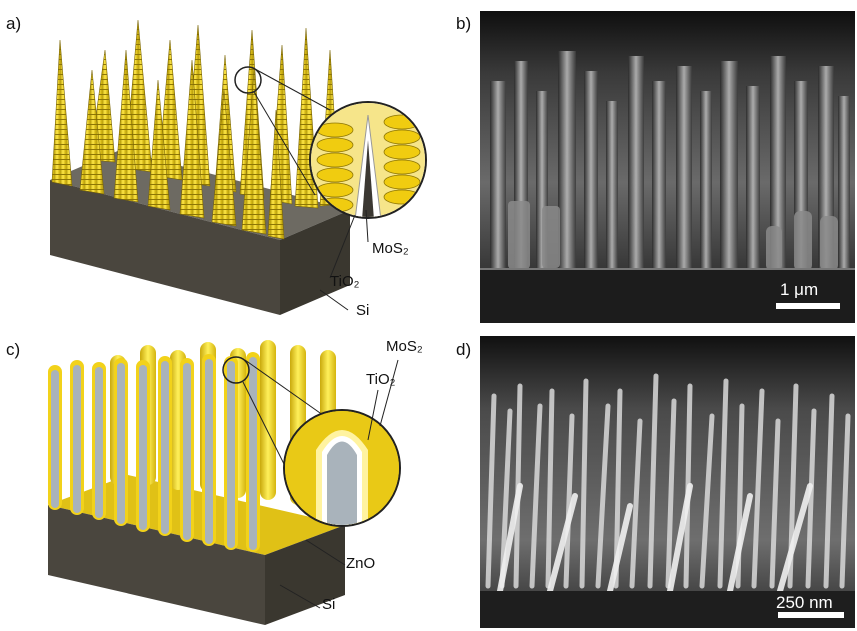  What do you see at coordinates (248, 80) in the screenshot?
I see `zoom-source-circle-a` at bounding box center [248, 80].